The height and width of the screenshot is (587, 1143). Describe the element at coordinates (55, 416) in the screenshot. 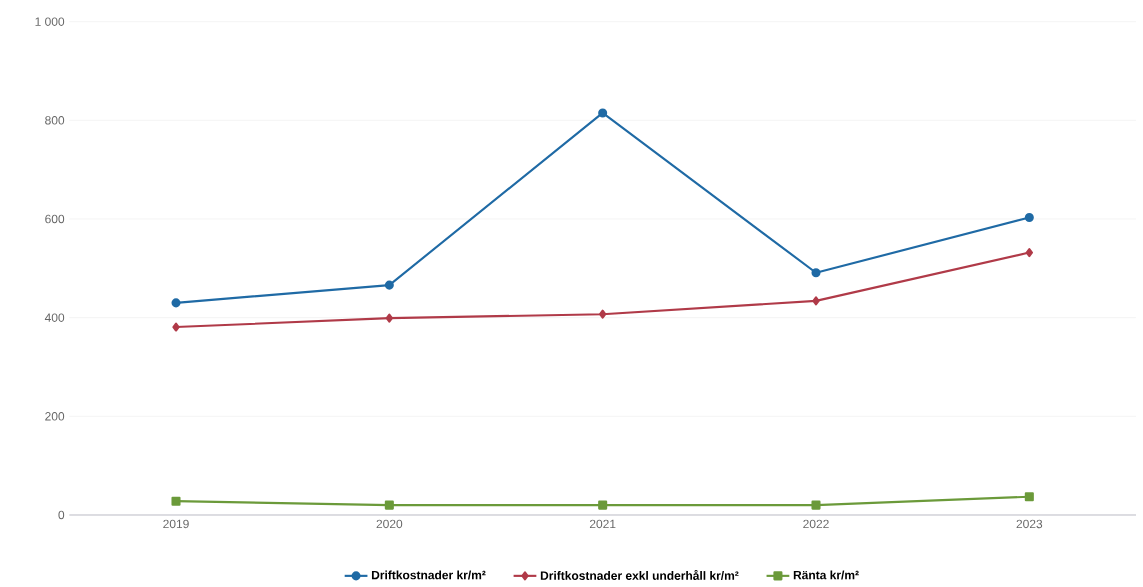

I see `y-tick-label: 200` at that location.